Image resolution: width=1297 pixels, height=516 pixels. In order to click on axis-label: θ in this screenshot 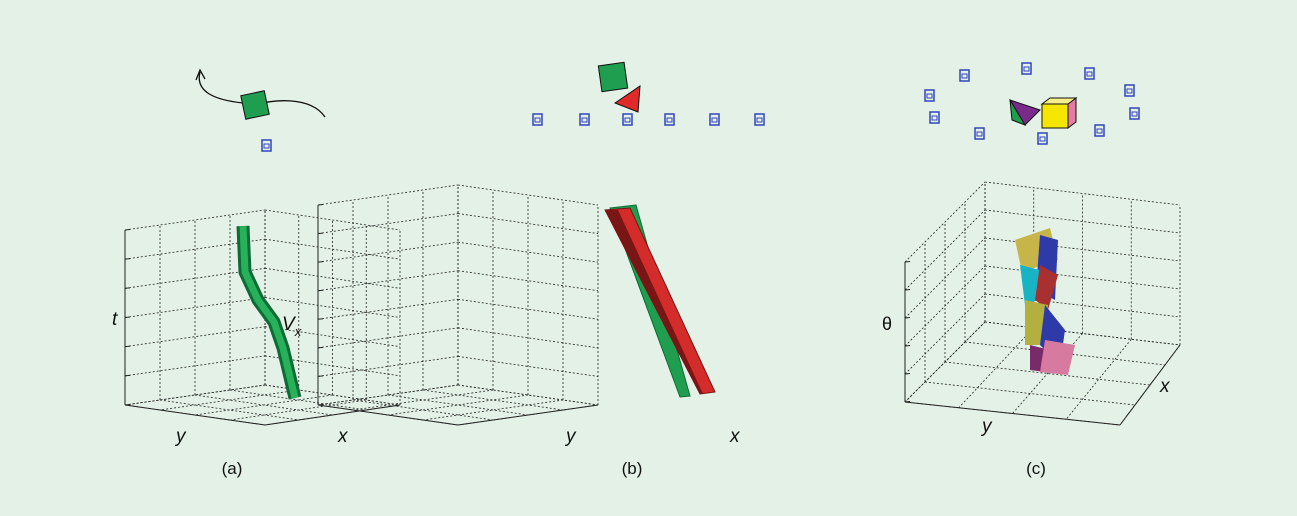, I will do `click(887, 324)`.